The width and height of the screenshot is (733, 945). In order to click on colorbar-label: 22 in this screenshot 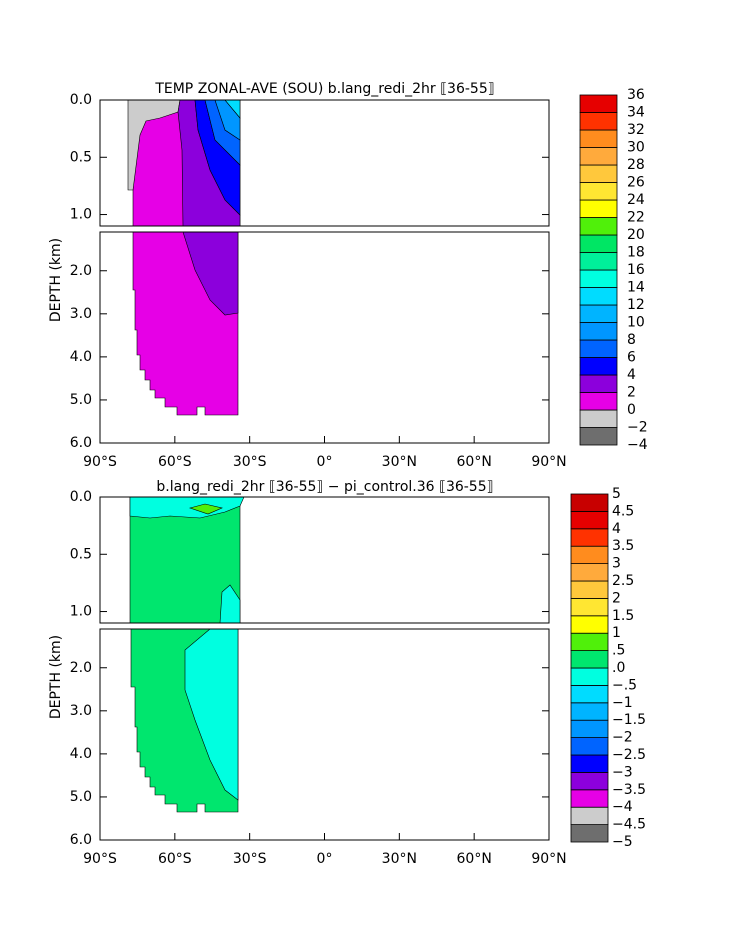, I will do `click(636, 218)`.